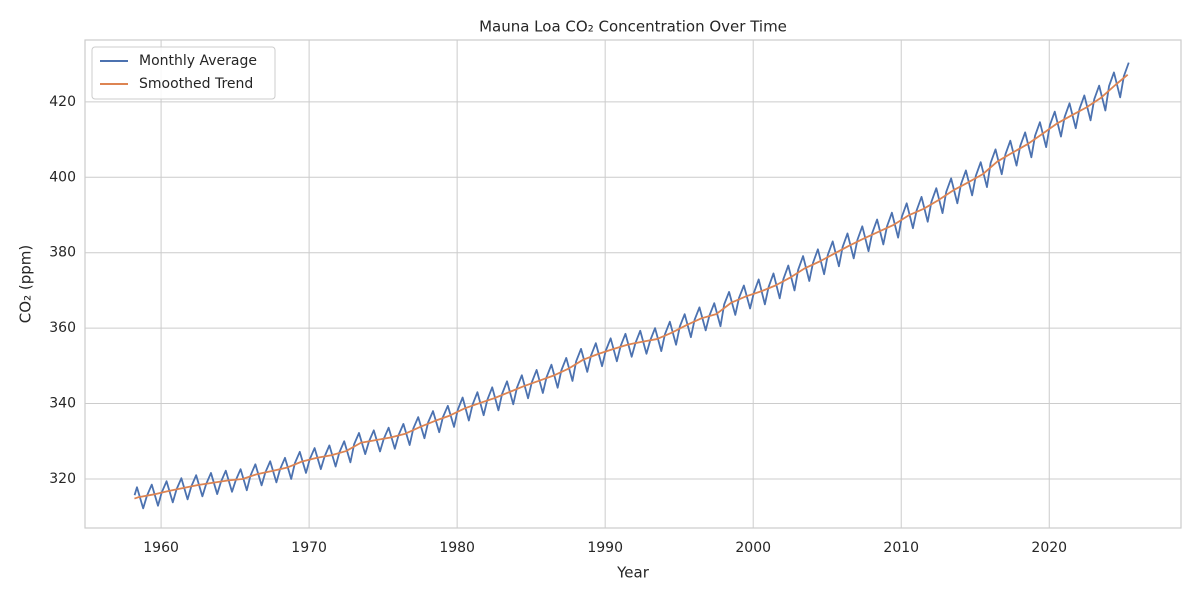 This screenshot has width=1200, height=600. What do you see at coordinates (62, 479) in the screenshot?
I see `y-tick-label: 320` at bounding box center [62, 479].